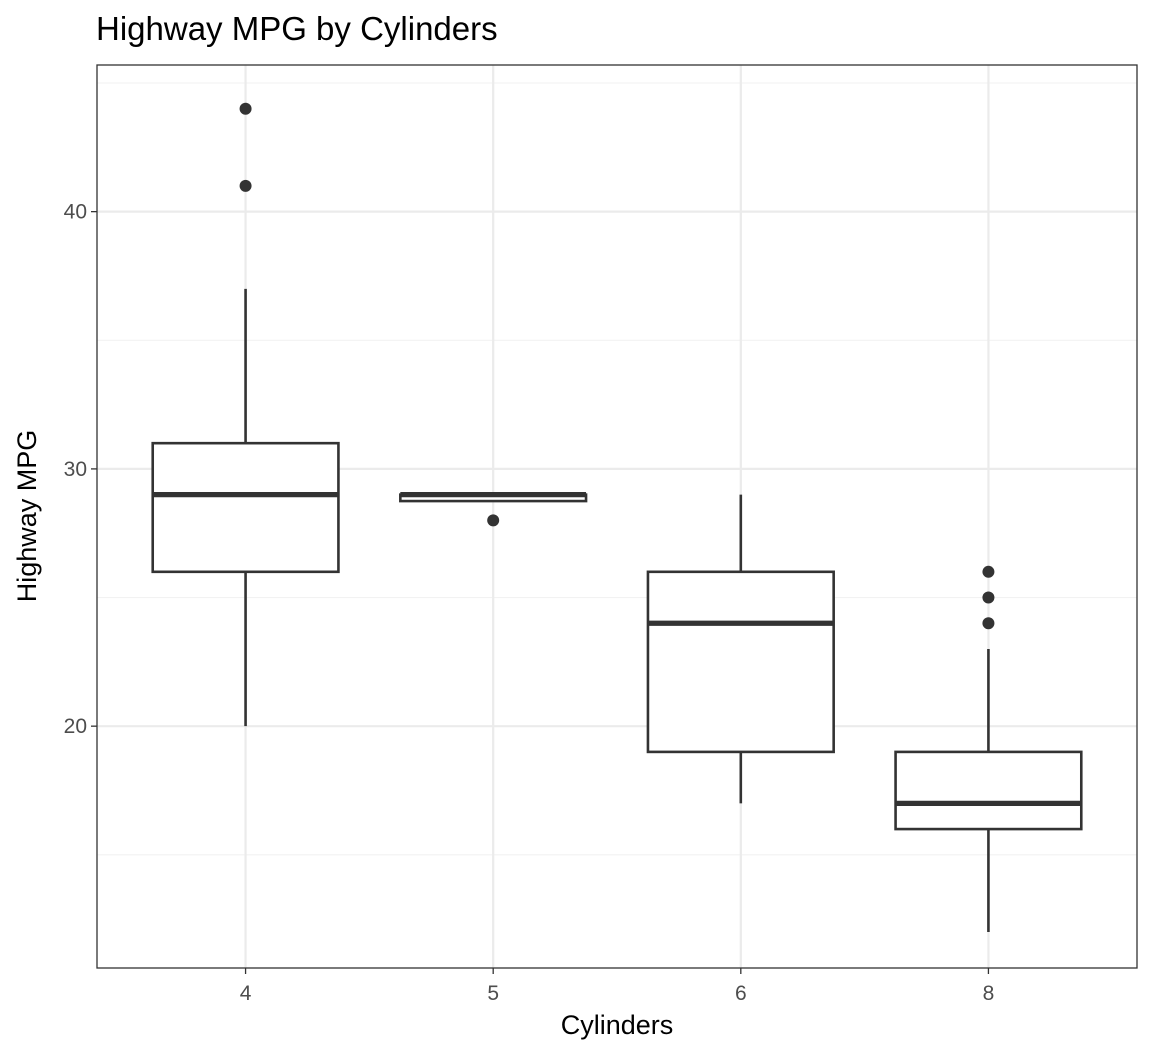  I want to click on x-axis-title: Cylinders, so click(617, 1025).